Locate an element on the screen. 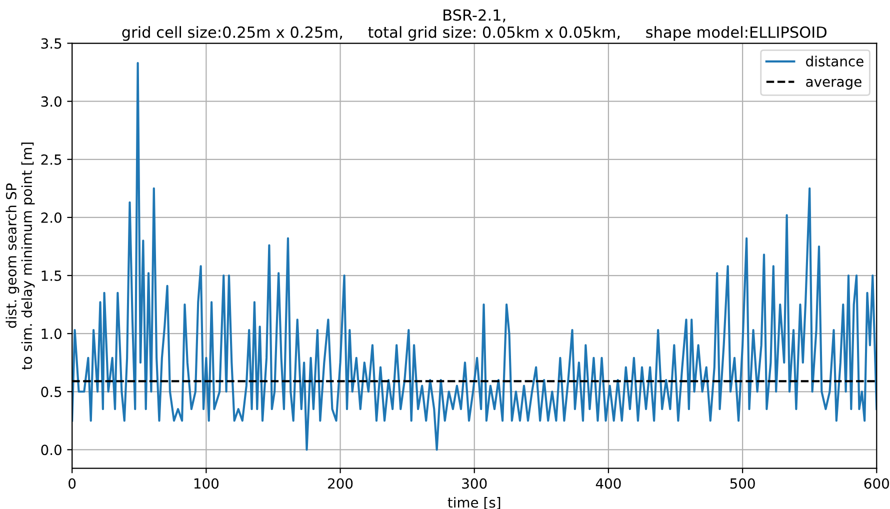 Image resolution: width=890 pixels, height=509 pixels. y-tick-label: 2.0 is located at coordinates (51, 217).